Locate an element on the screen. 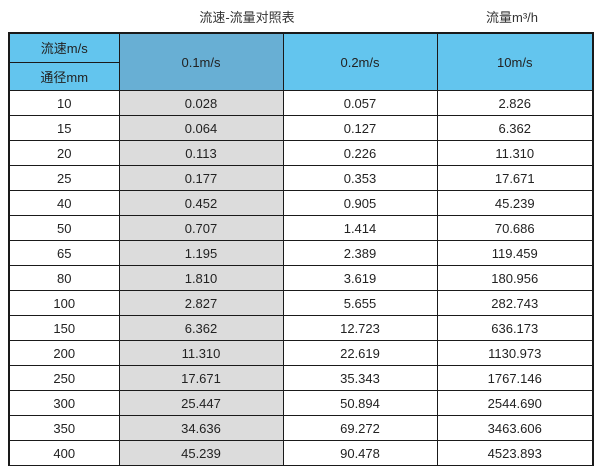  value-cell-0-1ms: 2.827 is located at coordinates (201, 303).